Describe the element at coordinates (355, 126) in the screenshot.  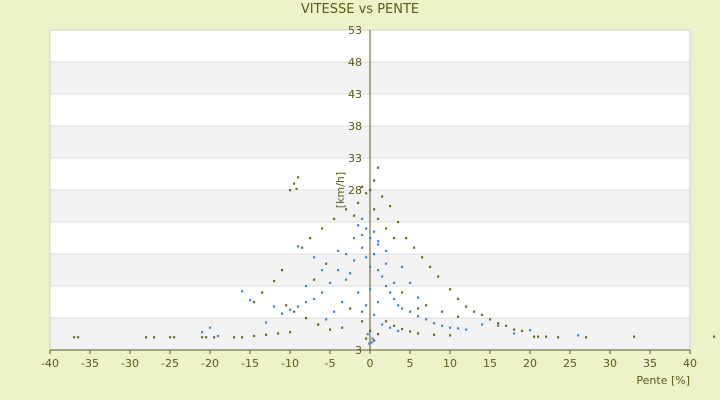
I see `y-tick-label: 38` at that location.